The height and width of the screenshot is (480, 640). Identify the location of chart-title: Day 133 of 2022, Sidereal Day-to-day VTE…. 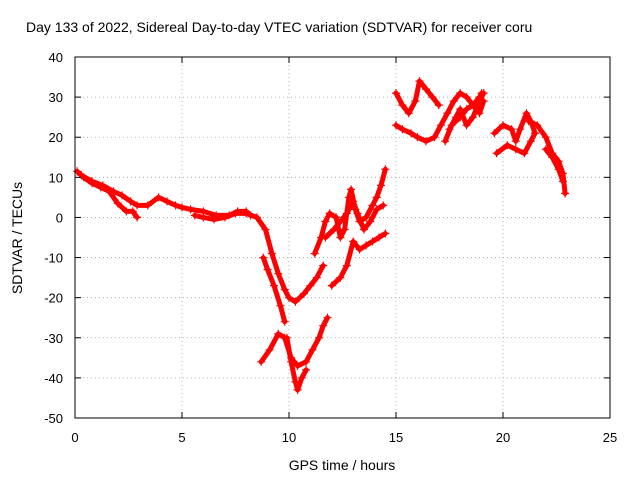
(279, 27).